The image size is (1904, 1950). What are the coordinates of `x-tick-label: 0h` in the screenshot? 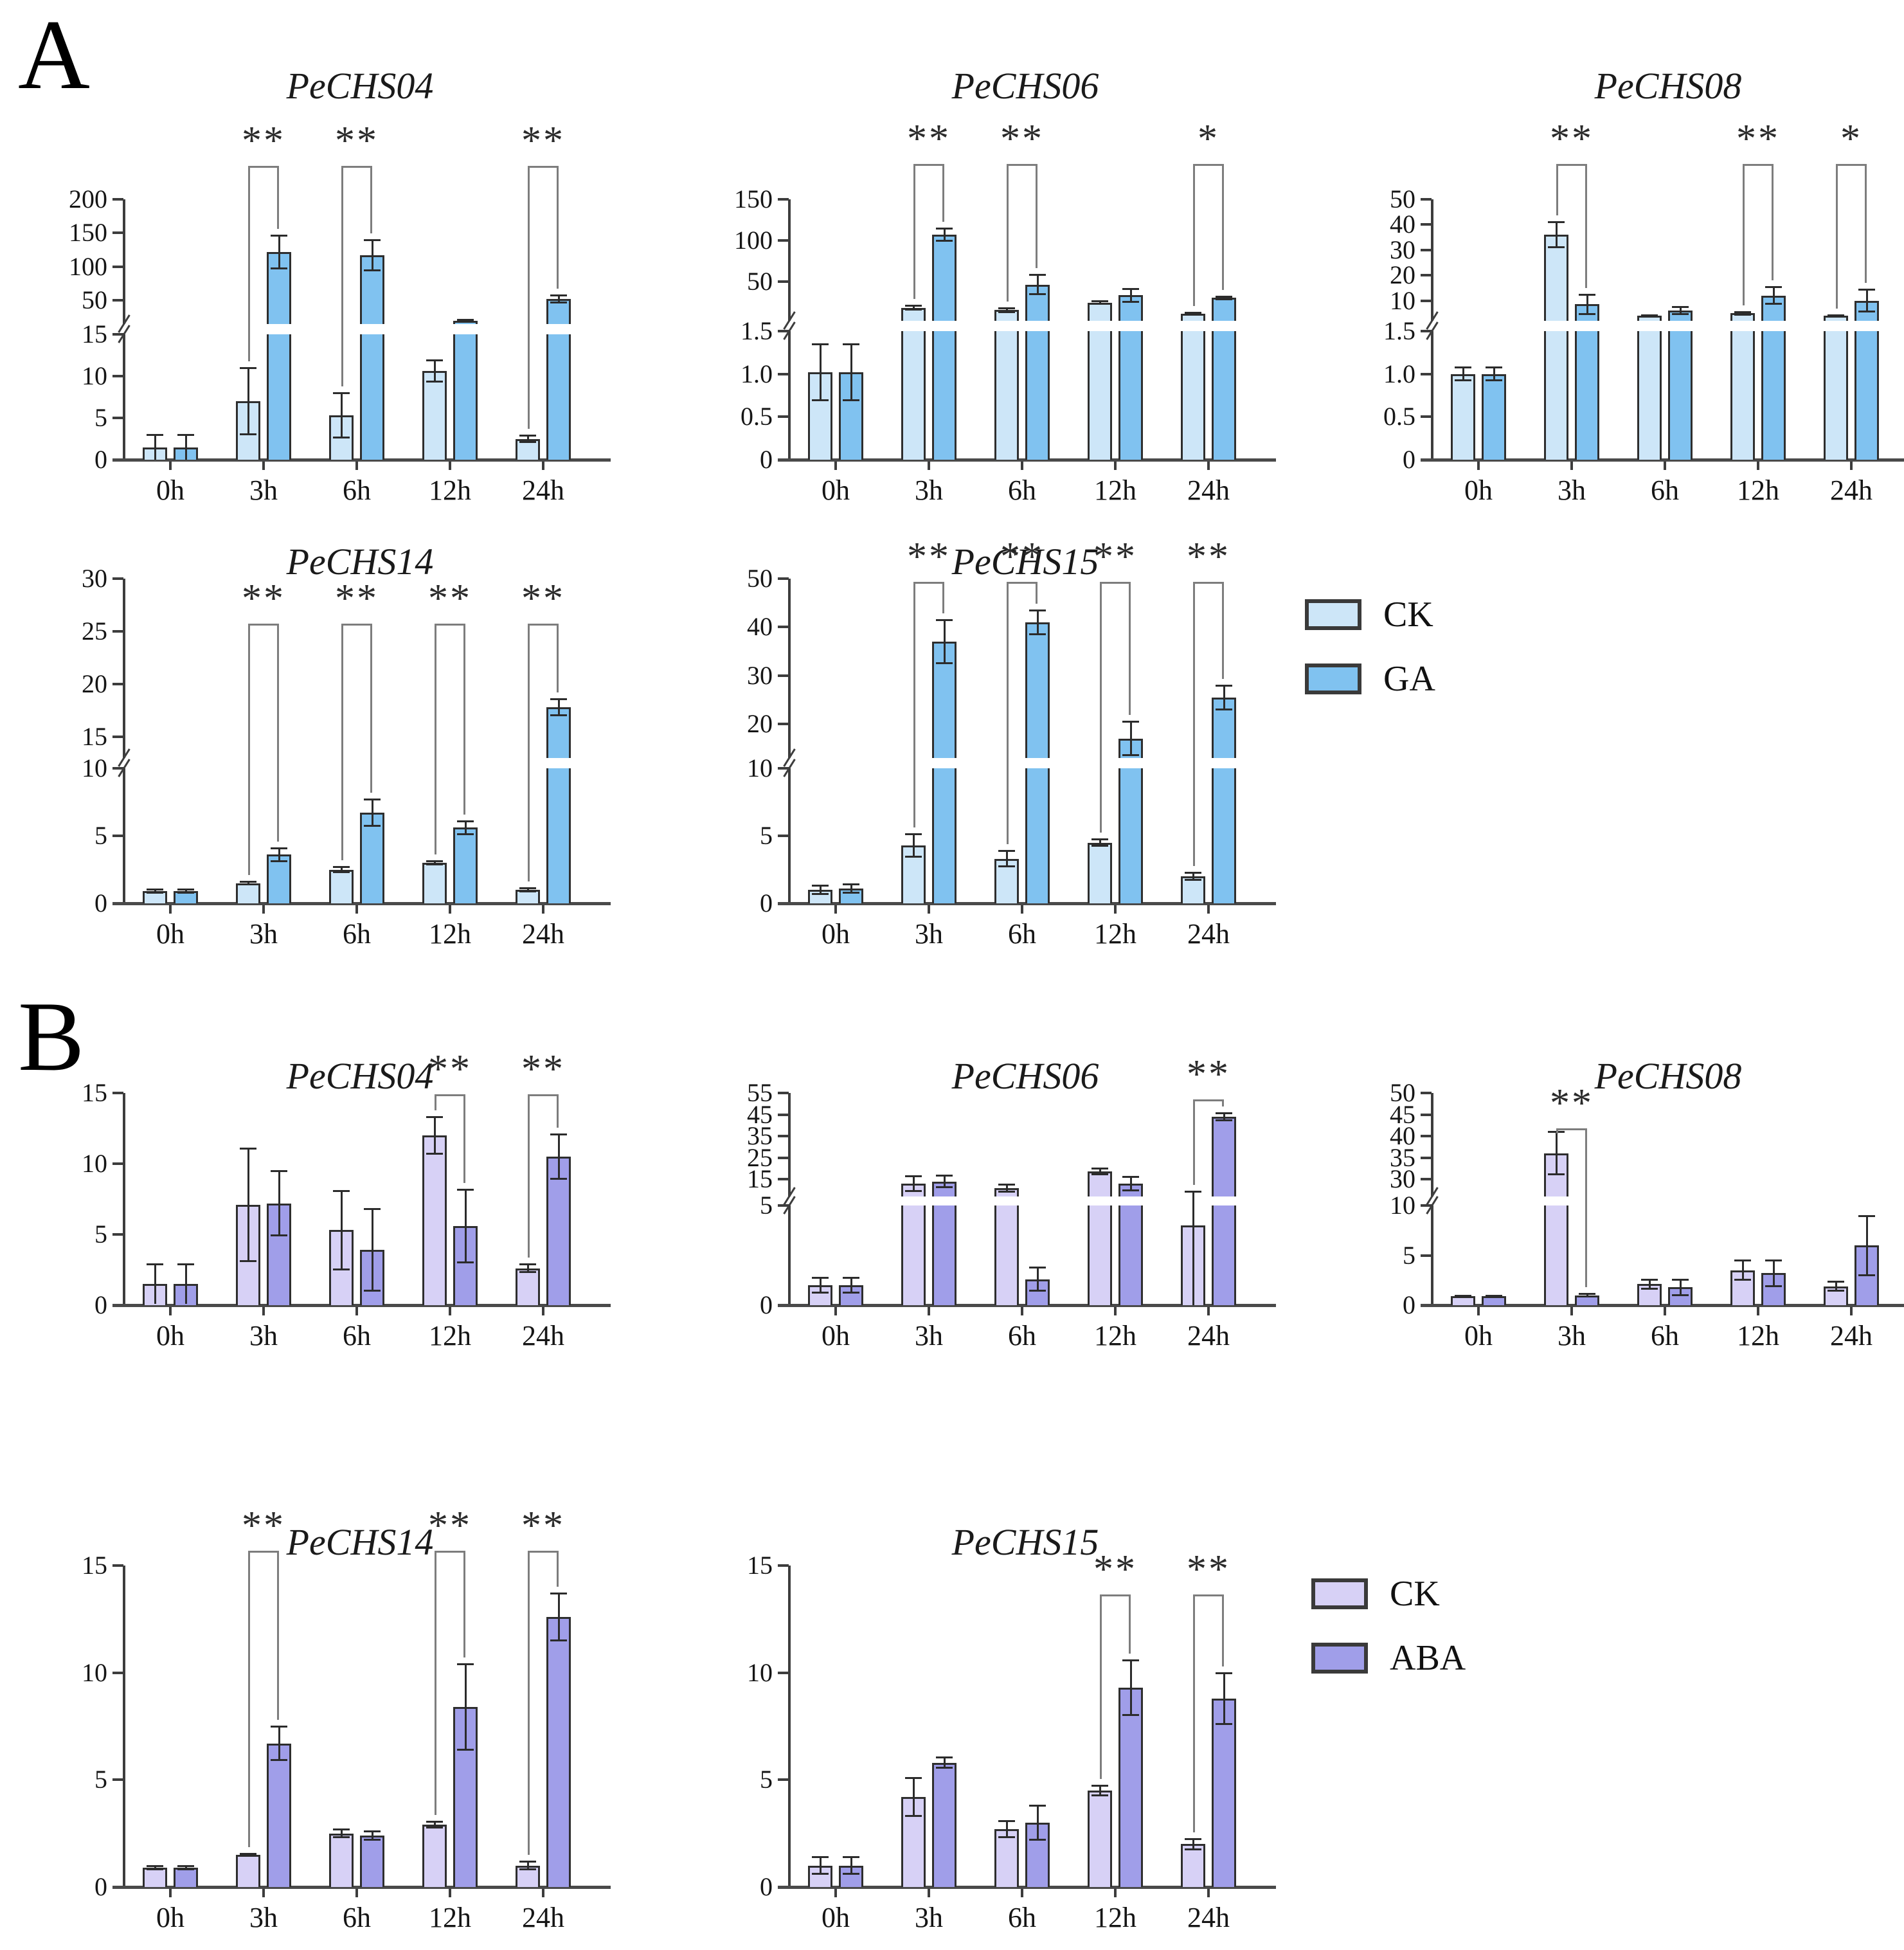 It's located at (1478, 490).